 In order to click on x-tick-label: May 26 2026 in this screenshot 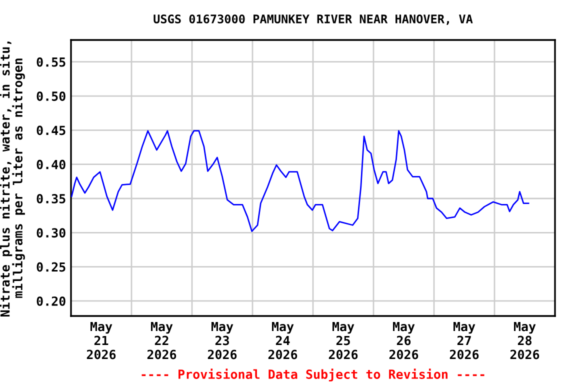, I will do `click(403, 341)`.